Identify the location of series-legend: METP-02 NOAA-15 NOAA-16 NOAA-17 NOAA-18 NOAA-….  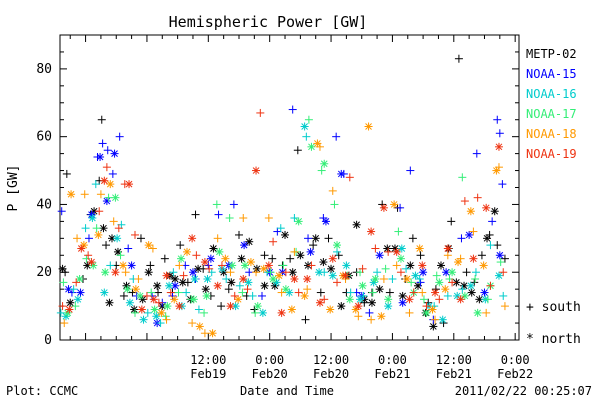
(551, 104).